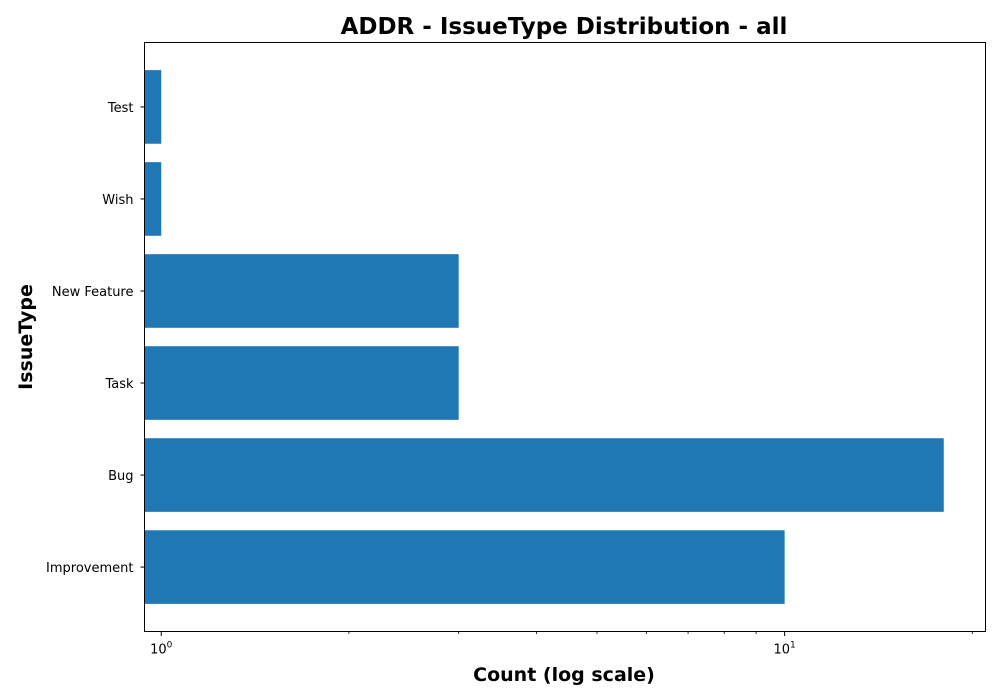 The image size is (1000, 700). Describe the element at coordinates (26, 337) in the screenshot. I see `y-axis-label: IssueType` at that location.